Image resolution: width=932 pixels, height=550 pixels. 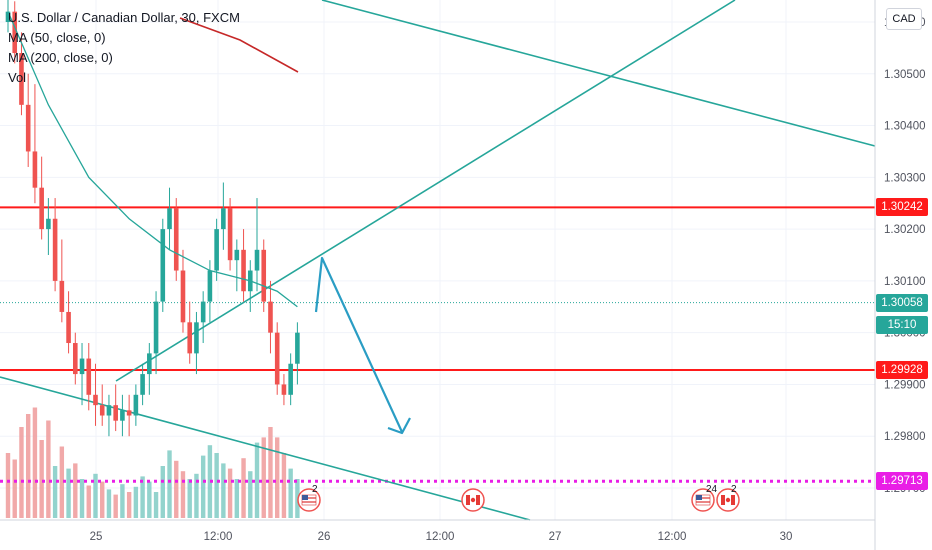 I want to click on resistance-price-tag: 1.30242, so click(x=902, y=207).